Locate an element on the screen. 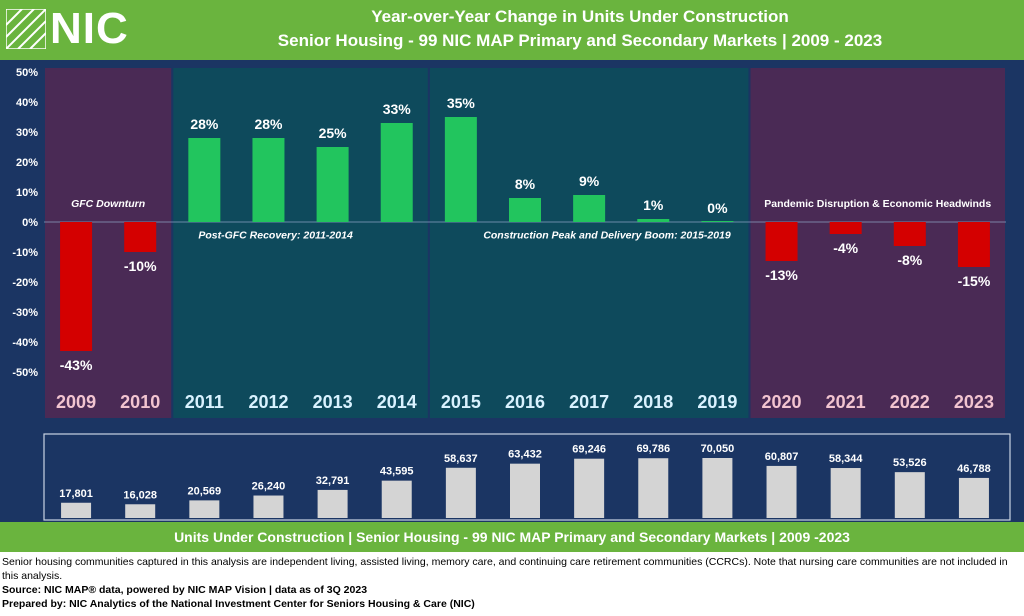 This screenshot has width=1024, height=616. year-label: 2018 is located at coordinates (653, 402).